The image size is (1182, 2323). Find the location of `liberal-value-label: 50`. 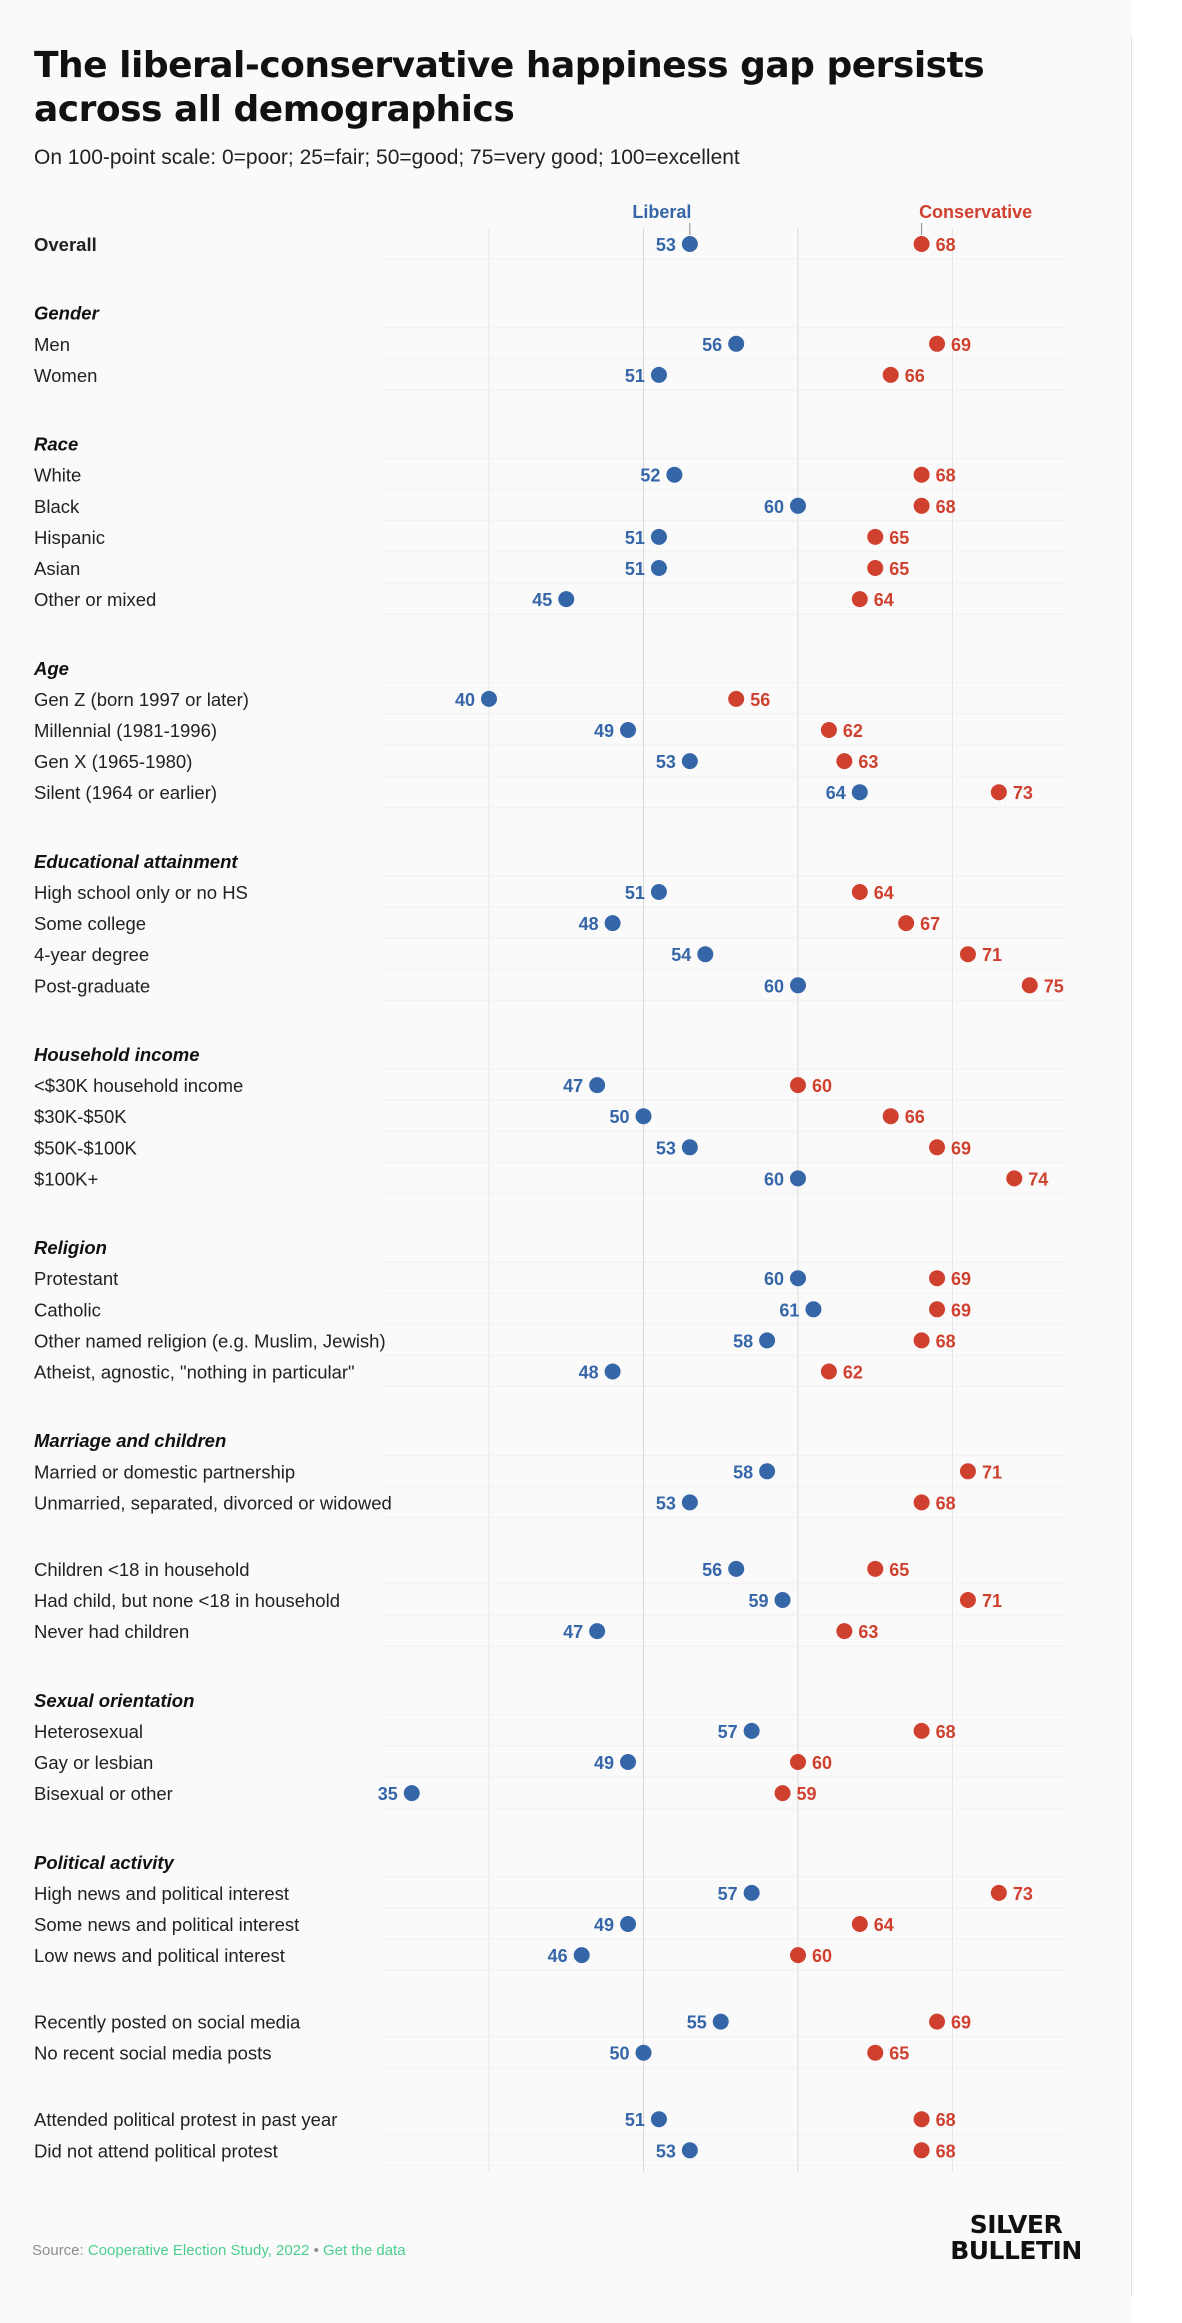

liberal-value-label: 50 is located at coordinates (619, 1117).